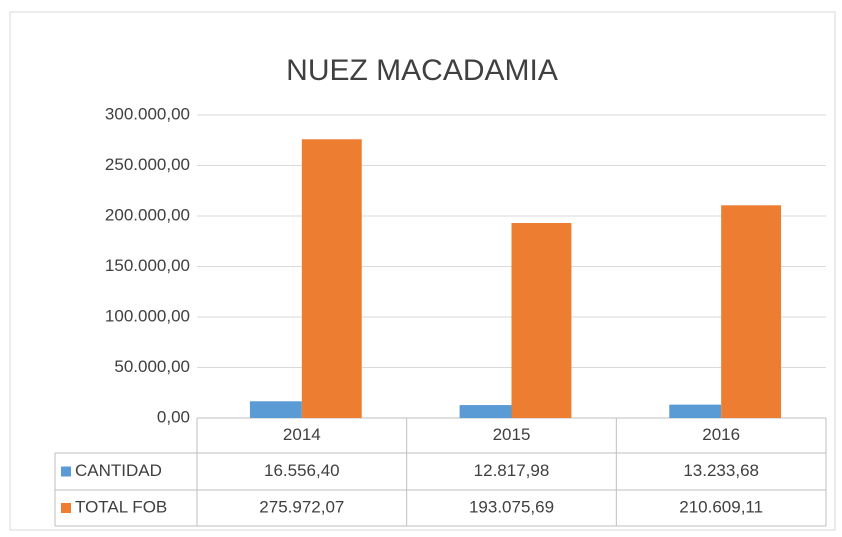 The image size is (842, 537). What do you see at coordinates (173, 416) in the screenshot?
I see `y-tick-label: 0,00` at bounding box center [173, 416].